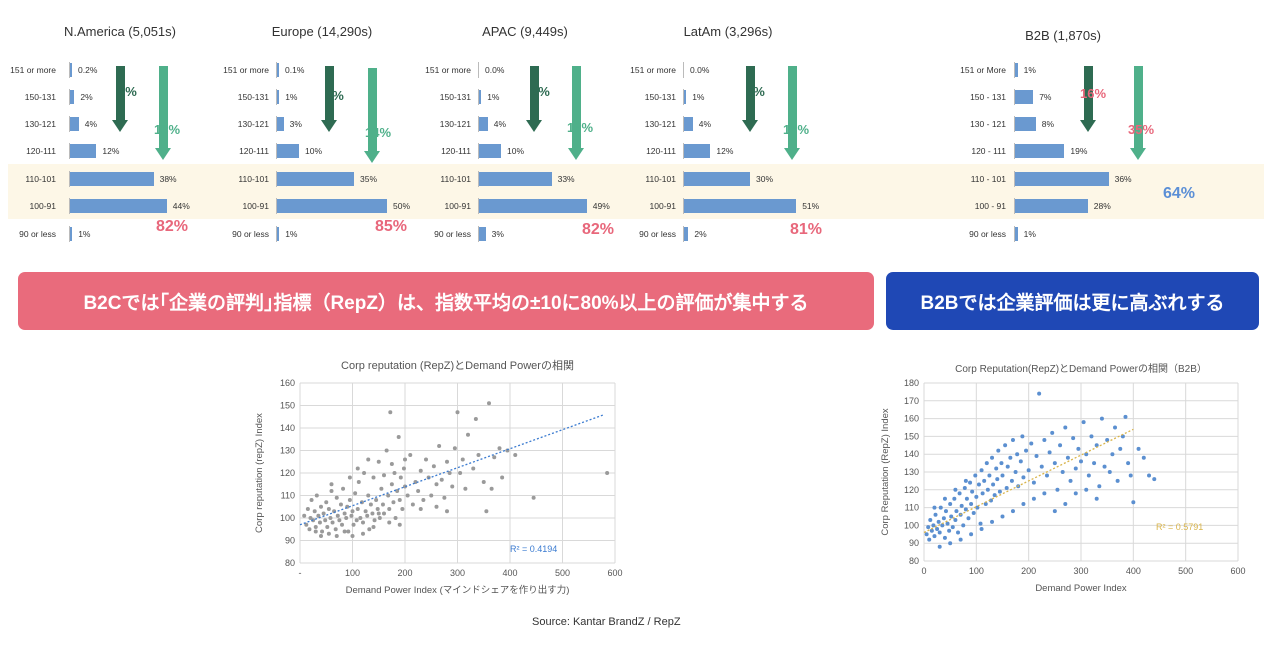 Image resolution: width=1280 pixels, height=647 pixels. What do you see at coordinates (1028, 571) in the screenshot?
I see `x-tick-label: 200` at bounding box center [1028, 571].